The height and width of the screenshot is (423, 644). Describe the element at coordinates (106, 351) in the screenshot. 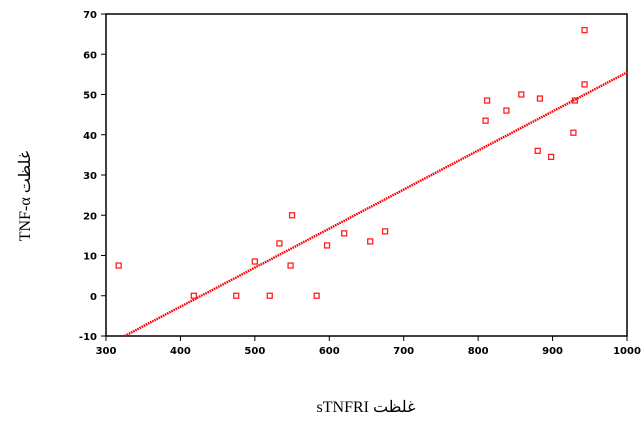

I see `x-tick-label: 300` at that location.